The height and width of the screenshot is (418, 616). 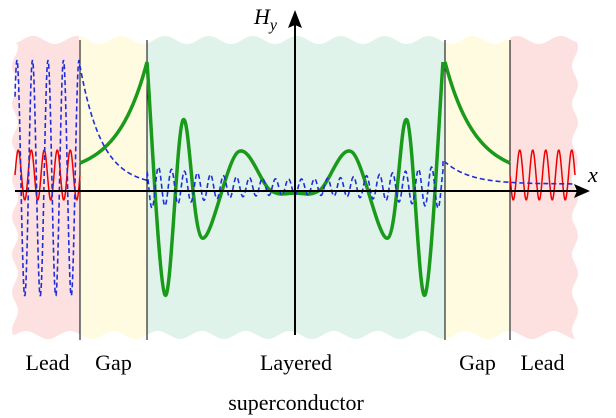 What do you see at coordinates (295, 19) in the screenshot?
I see `y-arrow` at bounding box center [295, 19].